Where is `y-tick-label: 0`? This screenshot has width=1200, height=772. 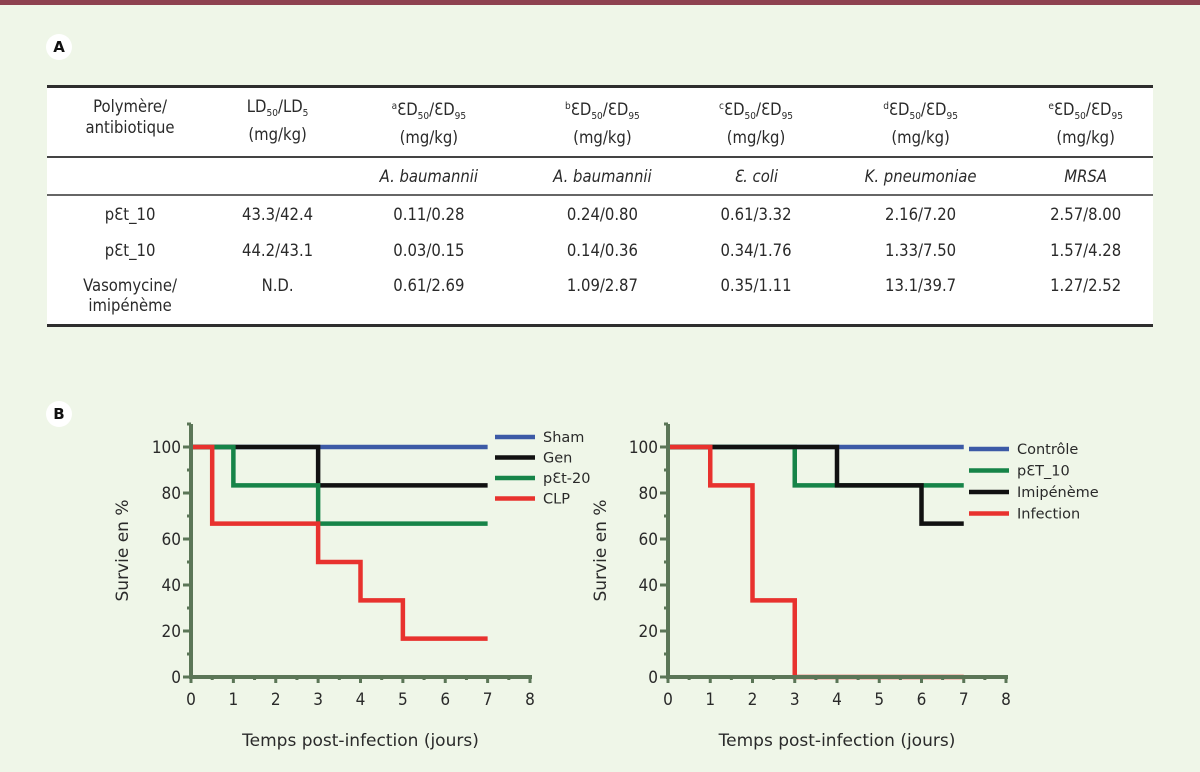
y-tick-label: 0 is located at coordinates (653, 678).